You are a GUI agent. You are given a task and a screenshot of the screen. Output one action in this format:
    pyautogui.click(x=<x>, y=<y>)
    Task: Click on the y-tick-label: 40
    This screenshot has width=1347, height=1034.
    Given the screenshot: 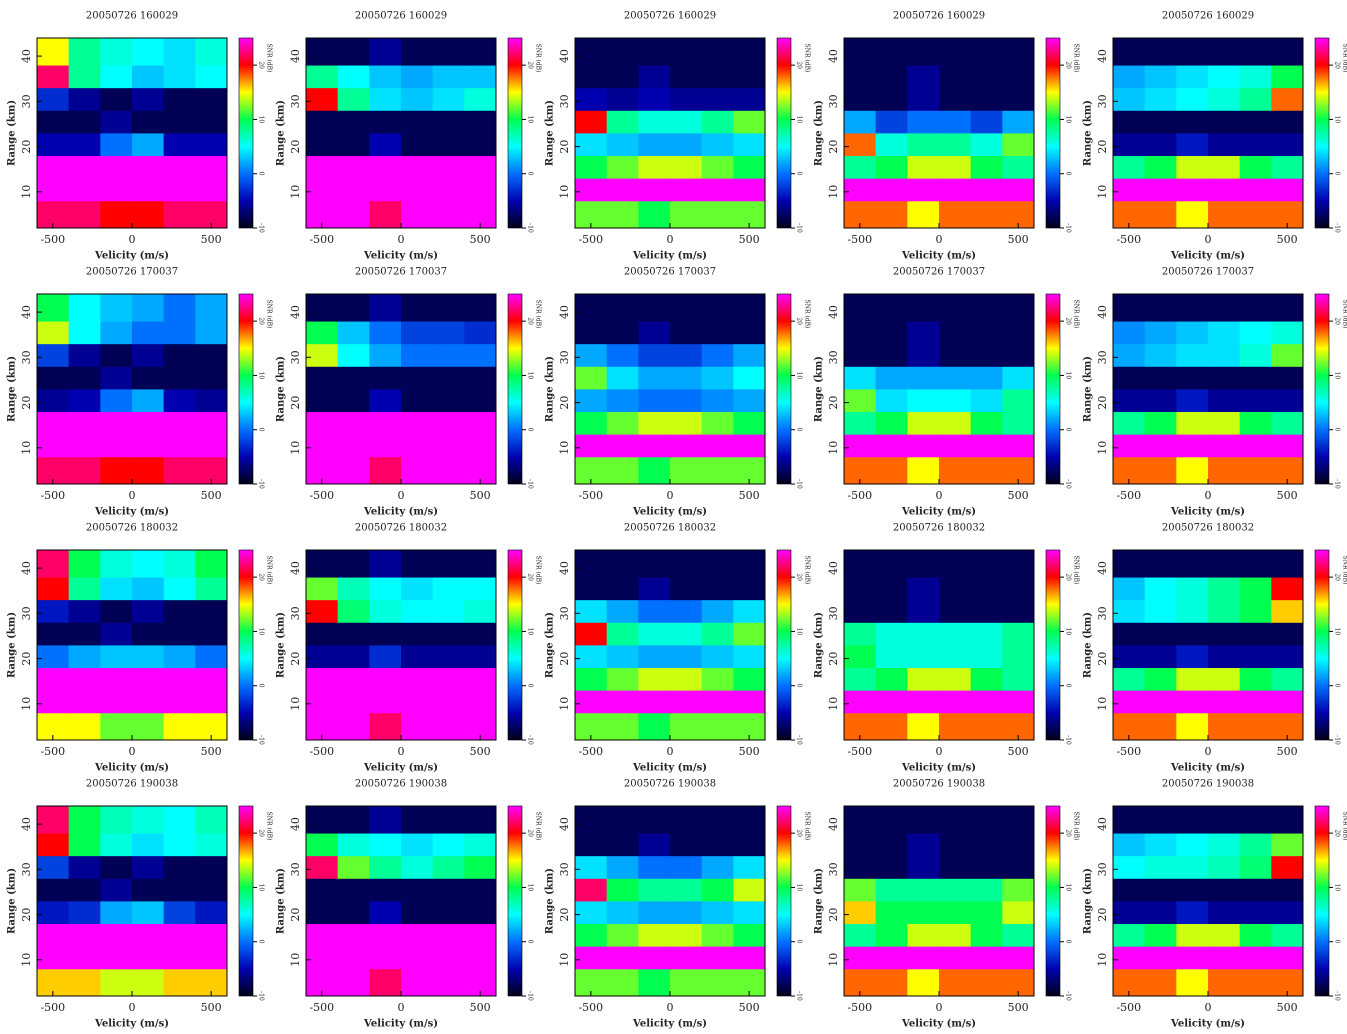 What is the action you would take?
    pyautogui.click(x=833, y=568)
    